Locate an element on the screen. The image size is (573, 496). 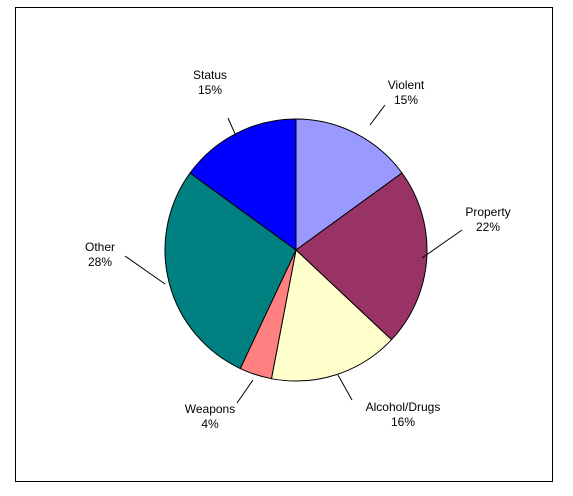
slice-label-alcohol-drugs: Alcohol/Drugs 16% is located at coordinates (403, 414).